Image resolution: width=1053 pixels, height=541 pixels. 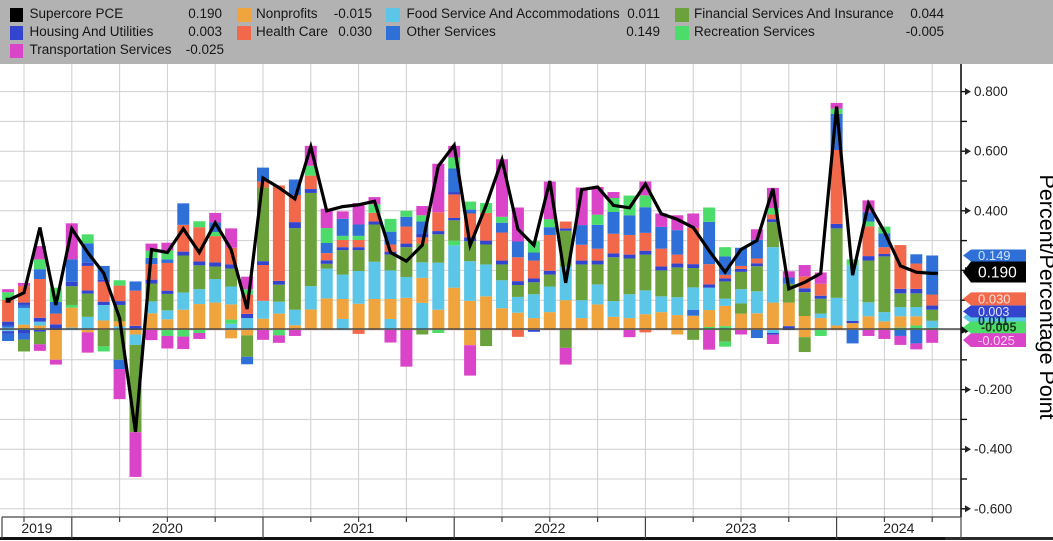 What do you see at coordinates (898, 528) in the screenshot?
I see `svg-text: 2024` at bounding box center [898, 528].